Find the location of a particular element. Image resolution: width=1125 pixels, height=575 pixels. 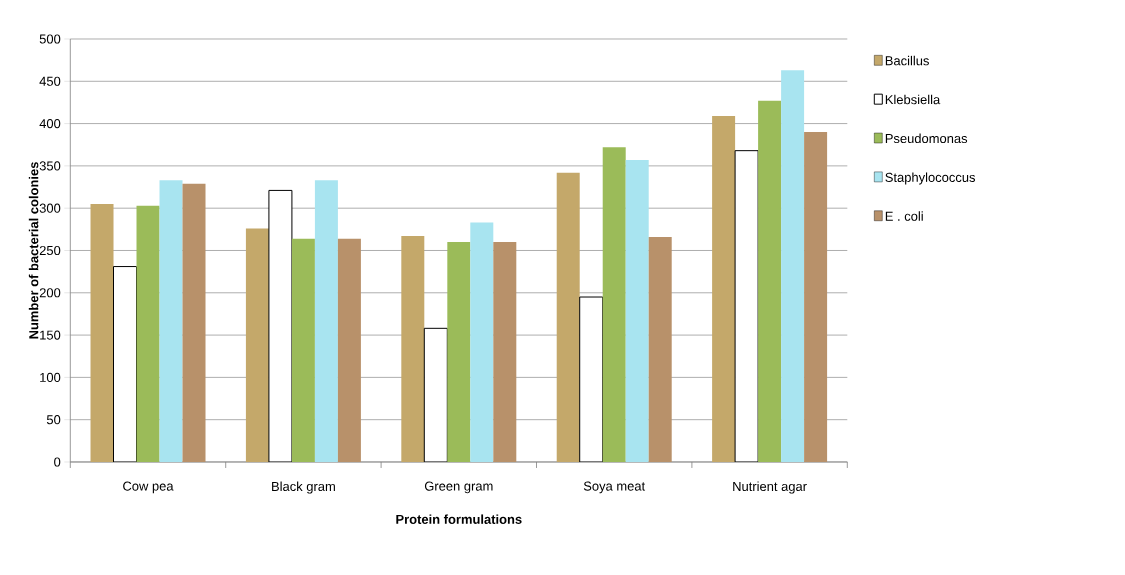

y-tick-label: 450 is located at coordinates (50, 81).